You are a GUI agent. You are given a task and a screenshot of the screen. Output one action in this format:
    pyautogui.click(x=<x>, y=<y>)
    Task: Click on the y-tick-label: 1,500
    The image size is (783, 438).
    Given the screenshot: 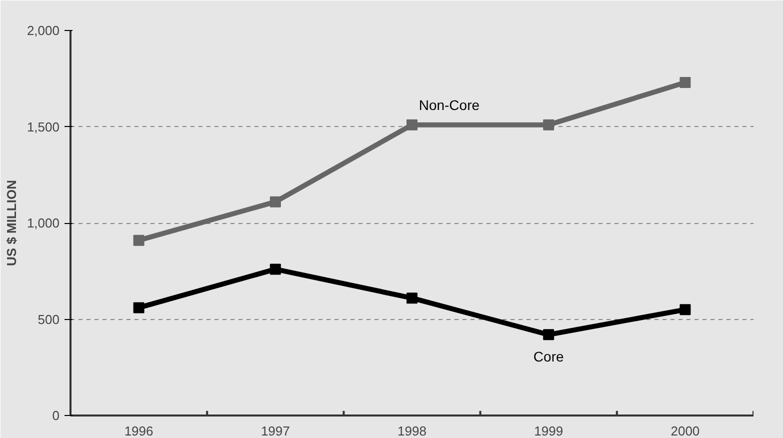 What is the action you would take?
    pyautogui.click(x=43, y=126)
    